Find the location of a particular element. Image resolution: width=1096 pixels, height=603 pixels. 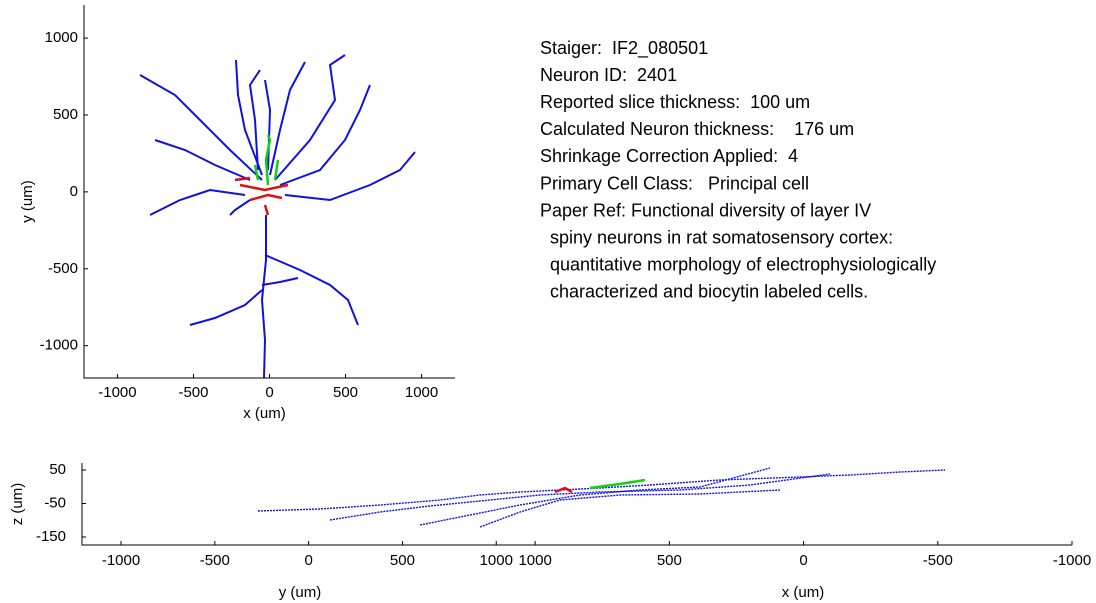

info-line: Calculated Neuron thickness: 176 um is located at coordinates (697, 129).